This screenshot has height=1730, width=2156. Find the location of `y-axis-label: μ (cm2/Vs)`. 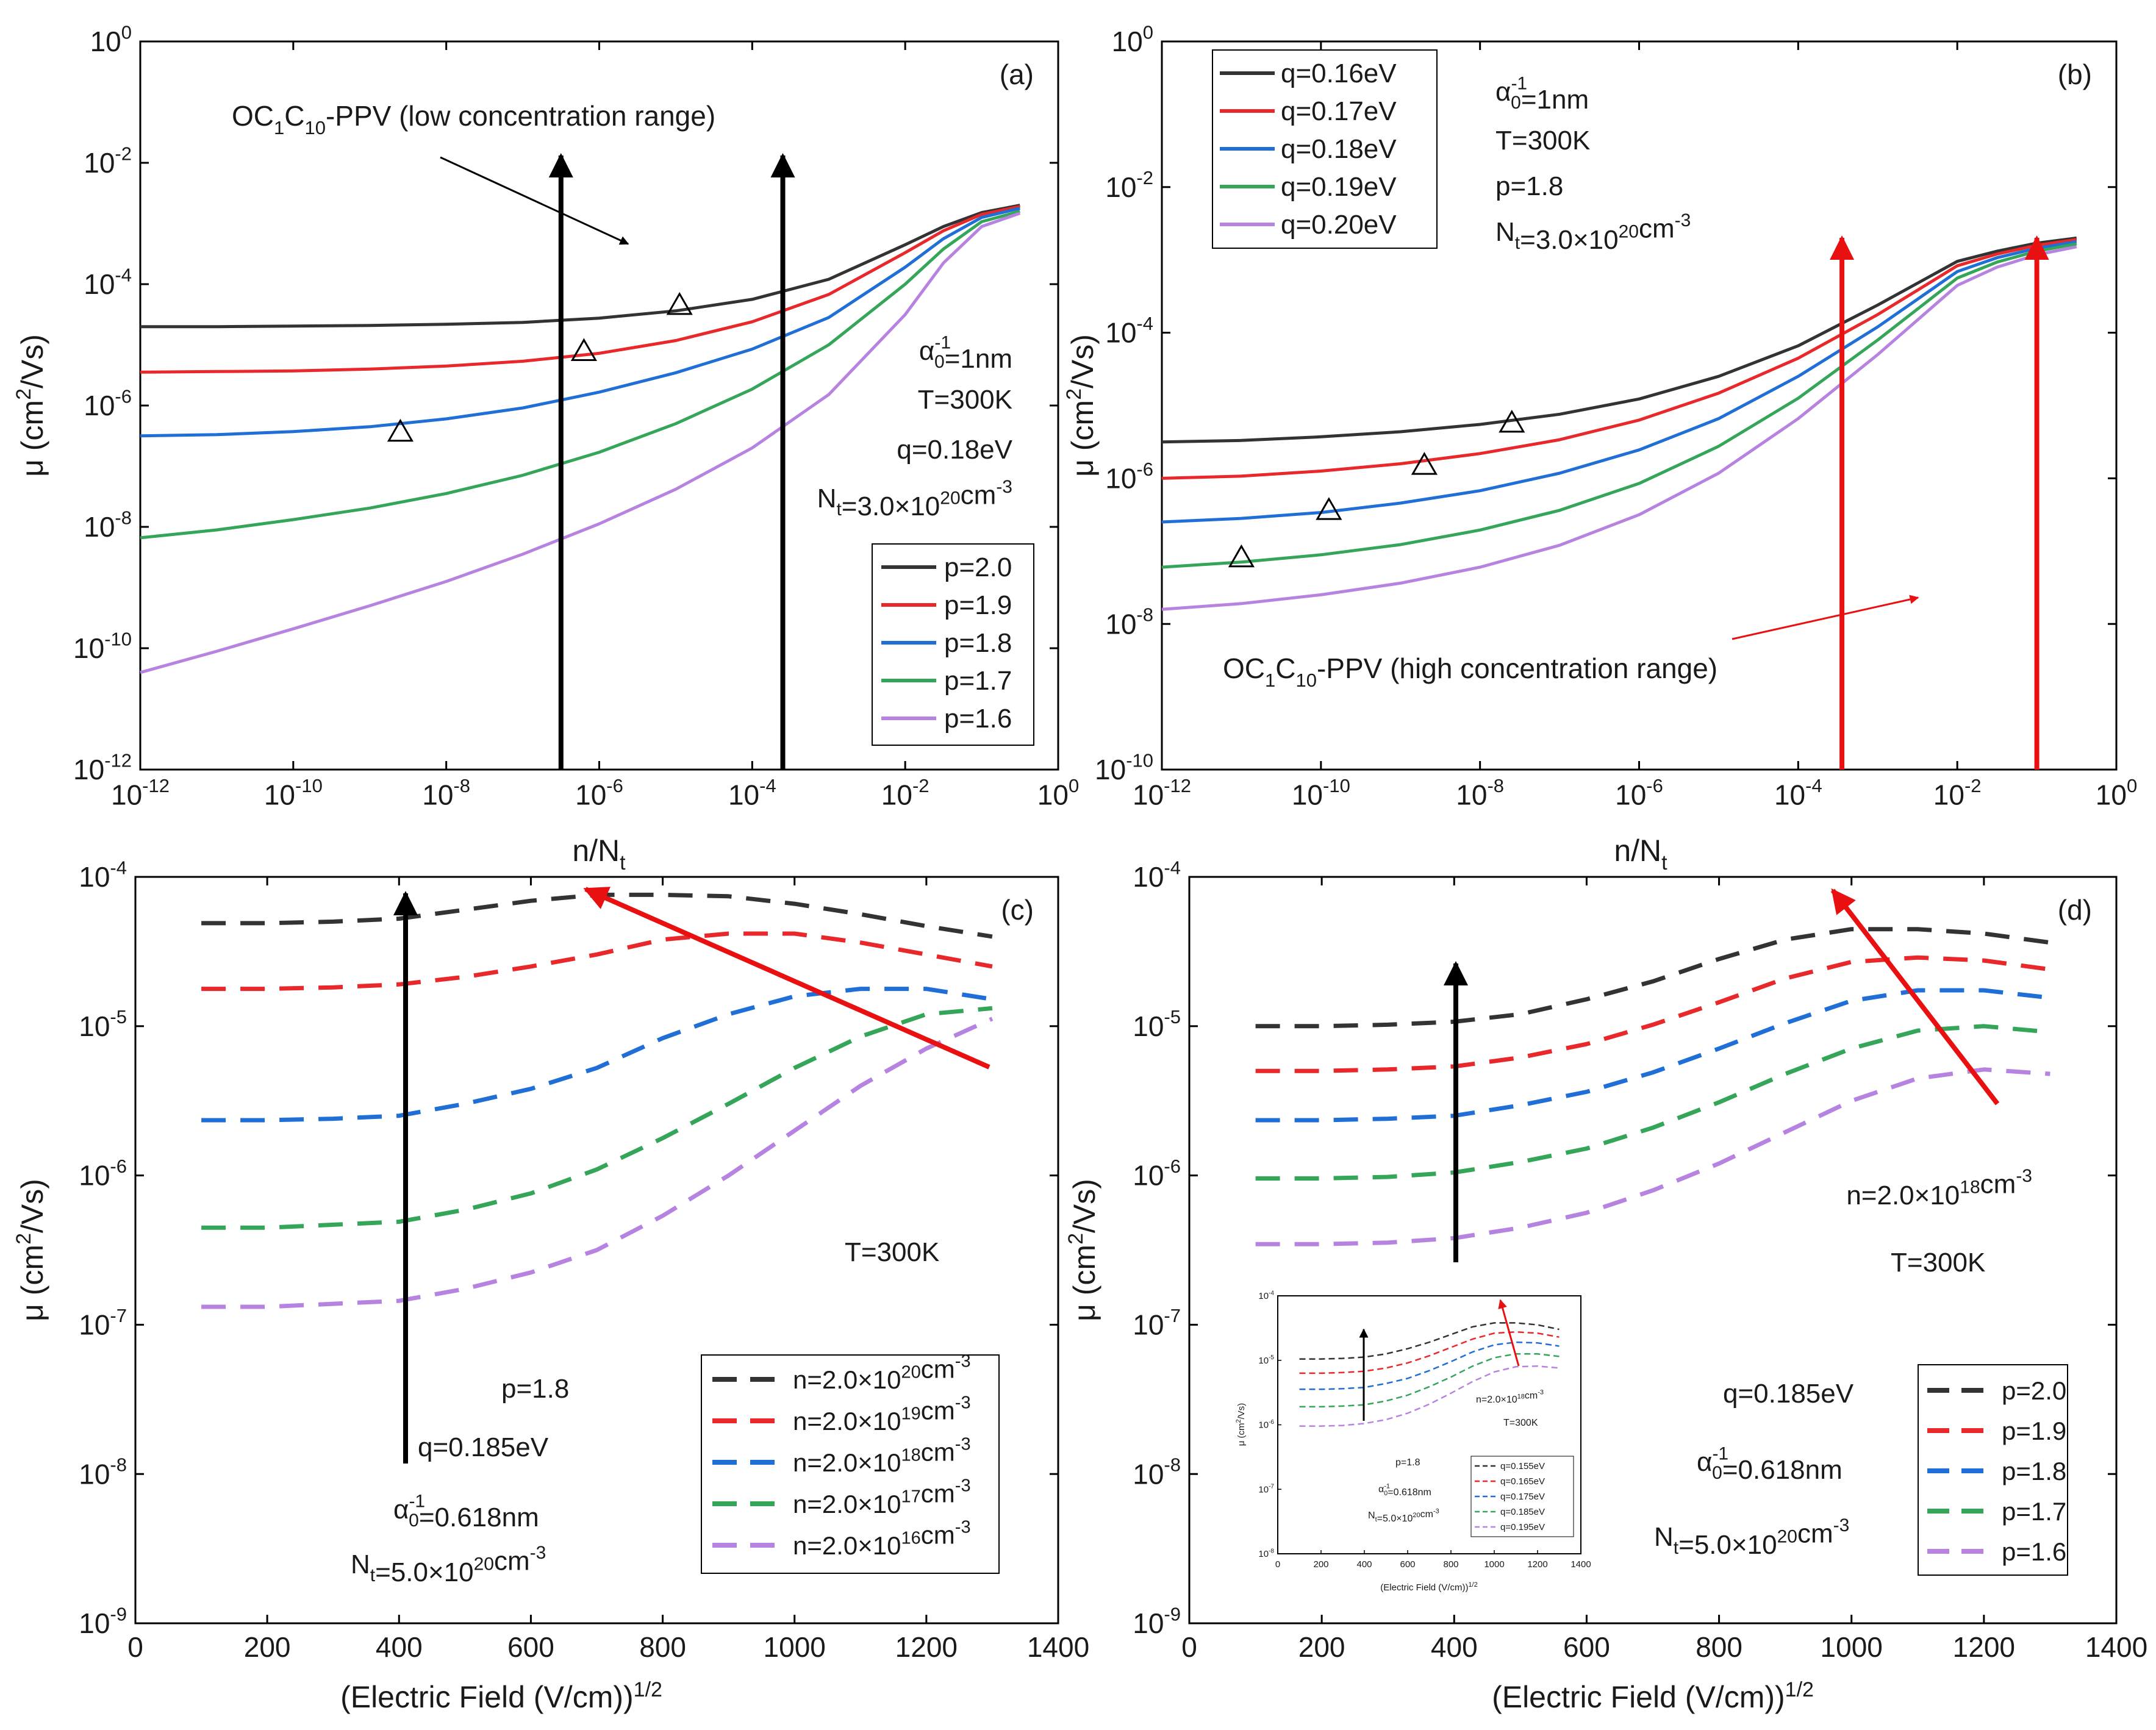

y-axis-label: μ (cm2/Vs) is located at coordinates (30, 405).